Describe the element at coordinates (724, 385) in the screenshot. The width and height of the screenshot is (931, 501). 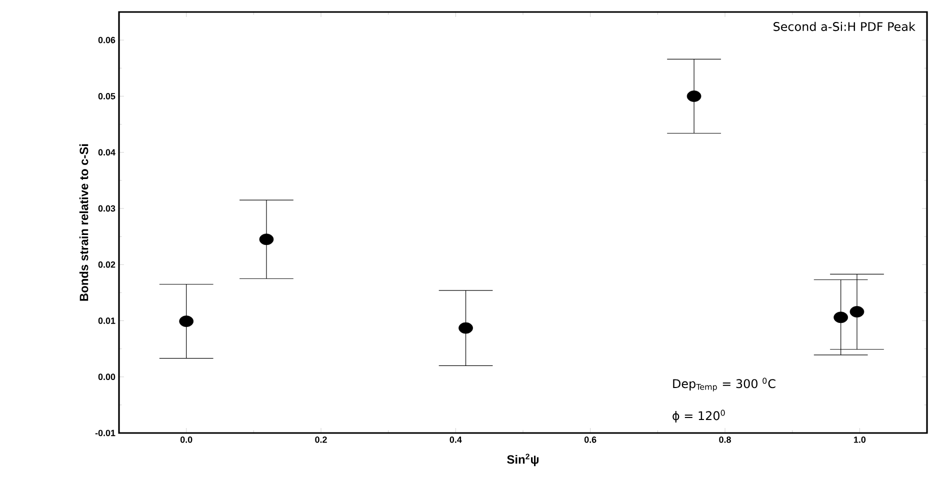
I see `annotation: Dep$_{Temp}$ = 300 $^{0}$C` at that location.